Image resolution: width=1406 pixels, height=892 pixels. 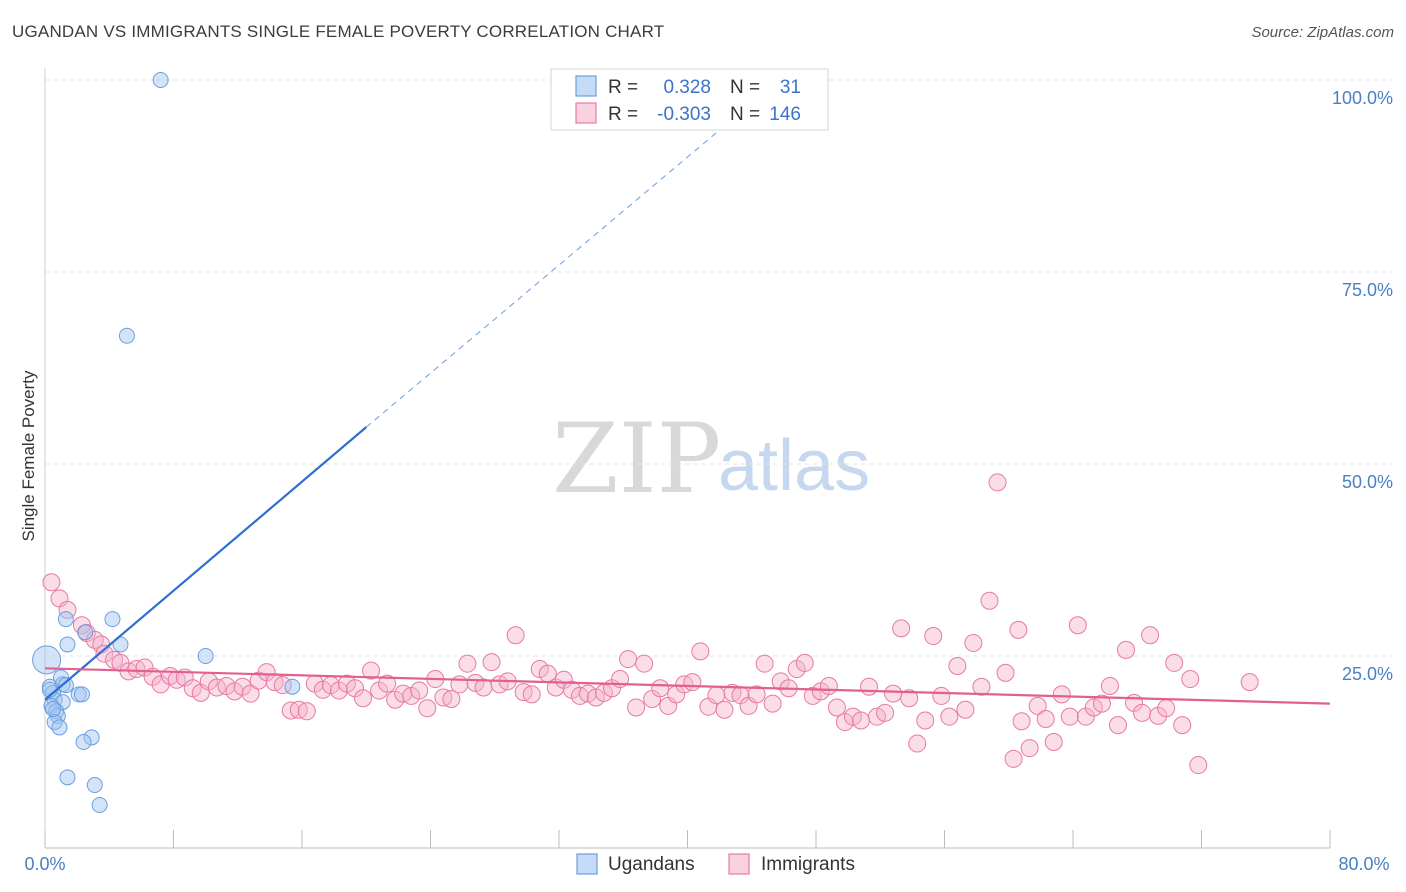 I want to click on legend-r-label-1: R =, so click(x=623, y=87).